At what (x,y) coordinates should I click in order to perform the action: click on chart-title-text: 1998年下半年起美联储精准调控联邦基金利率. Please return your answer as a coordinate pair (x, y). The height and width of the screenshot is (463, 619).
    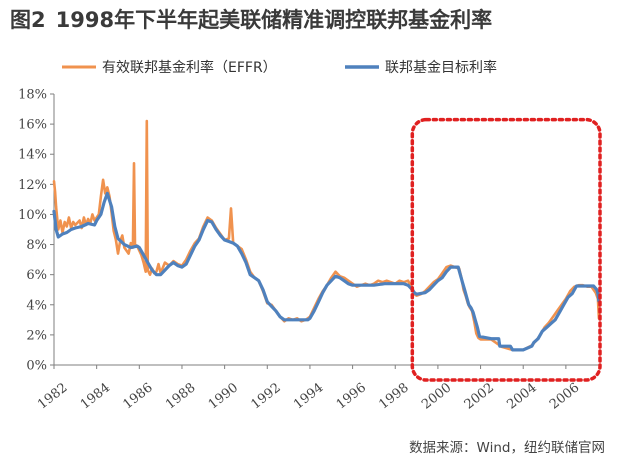
    Looking at the image, I should click on (274, 20).